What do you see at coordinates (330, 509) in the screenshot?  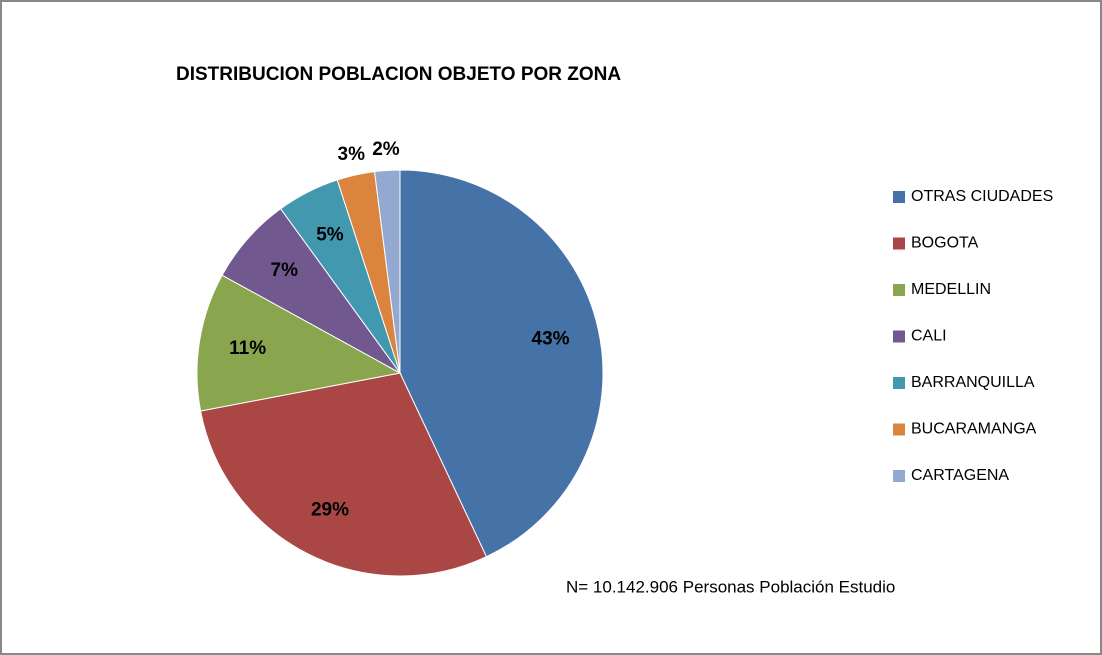 I see `data-label: 29%` at bounding box center [330, 509].